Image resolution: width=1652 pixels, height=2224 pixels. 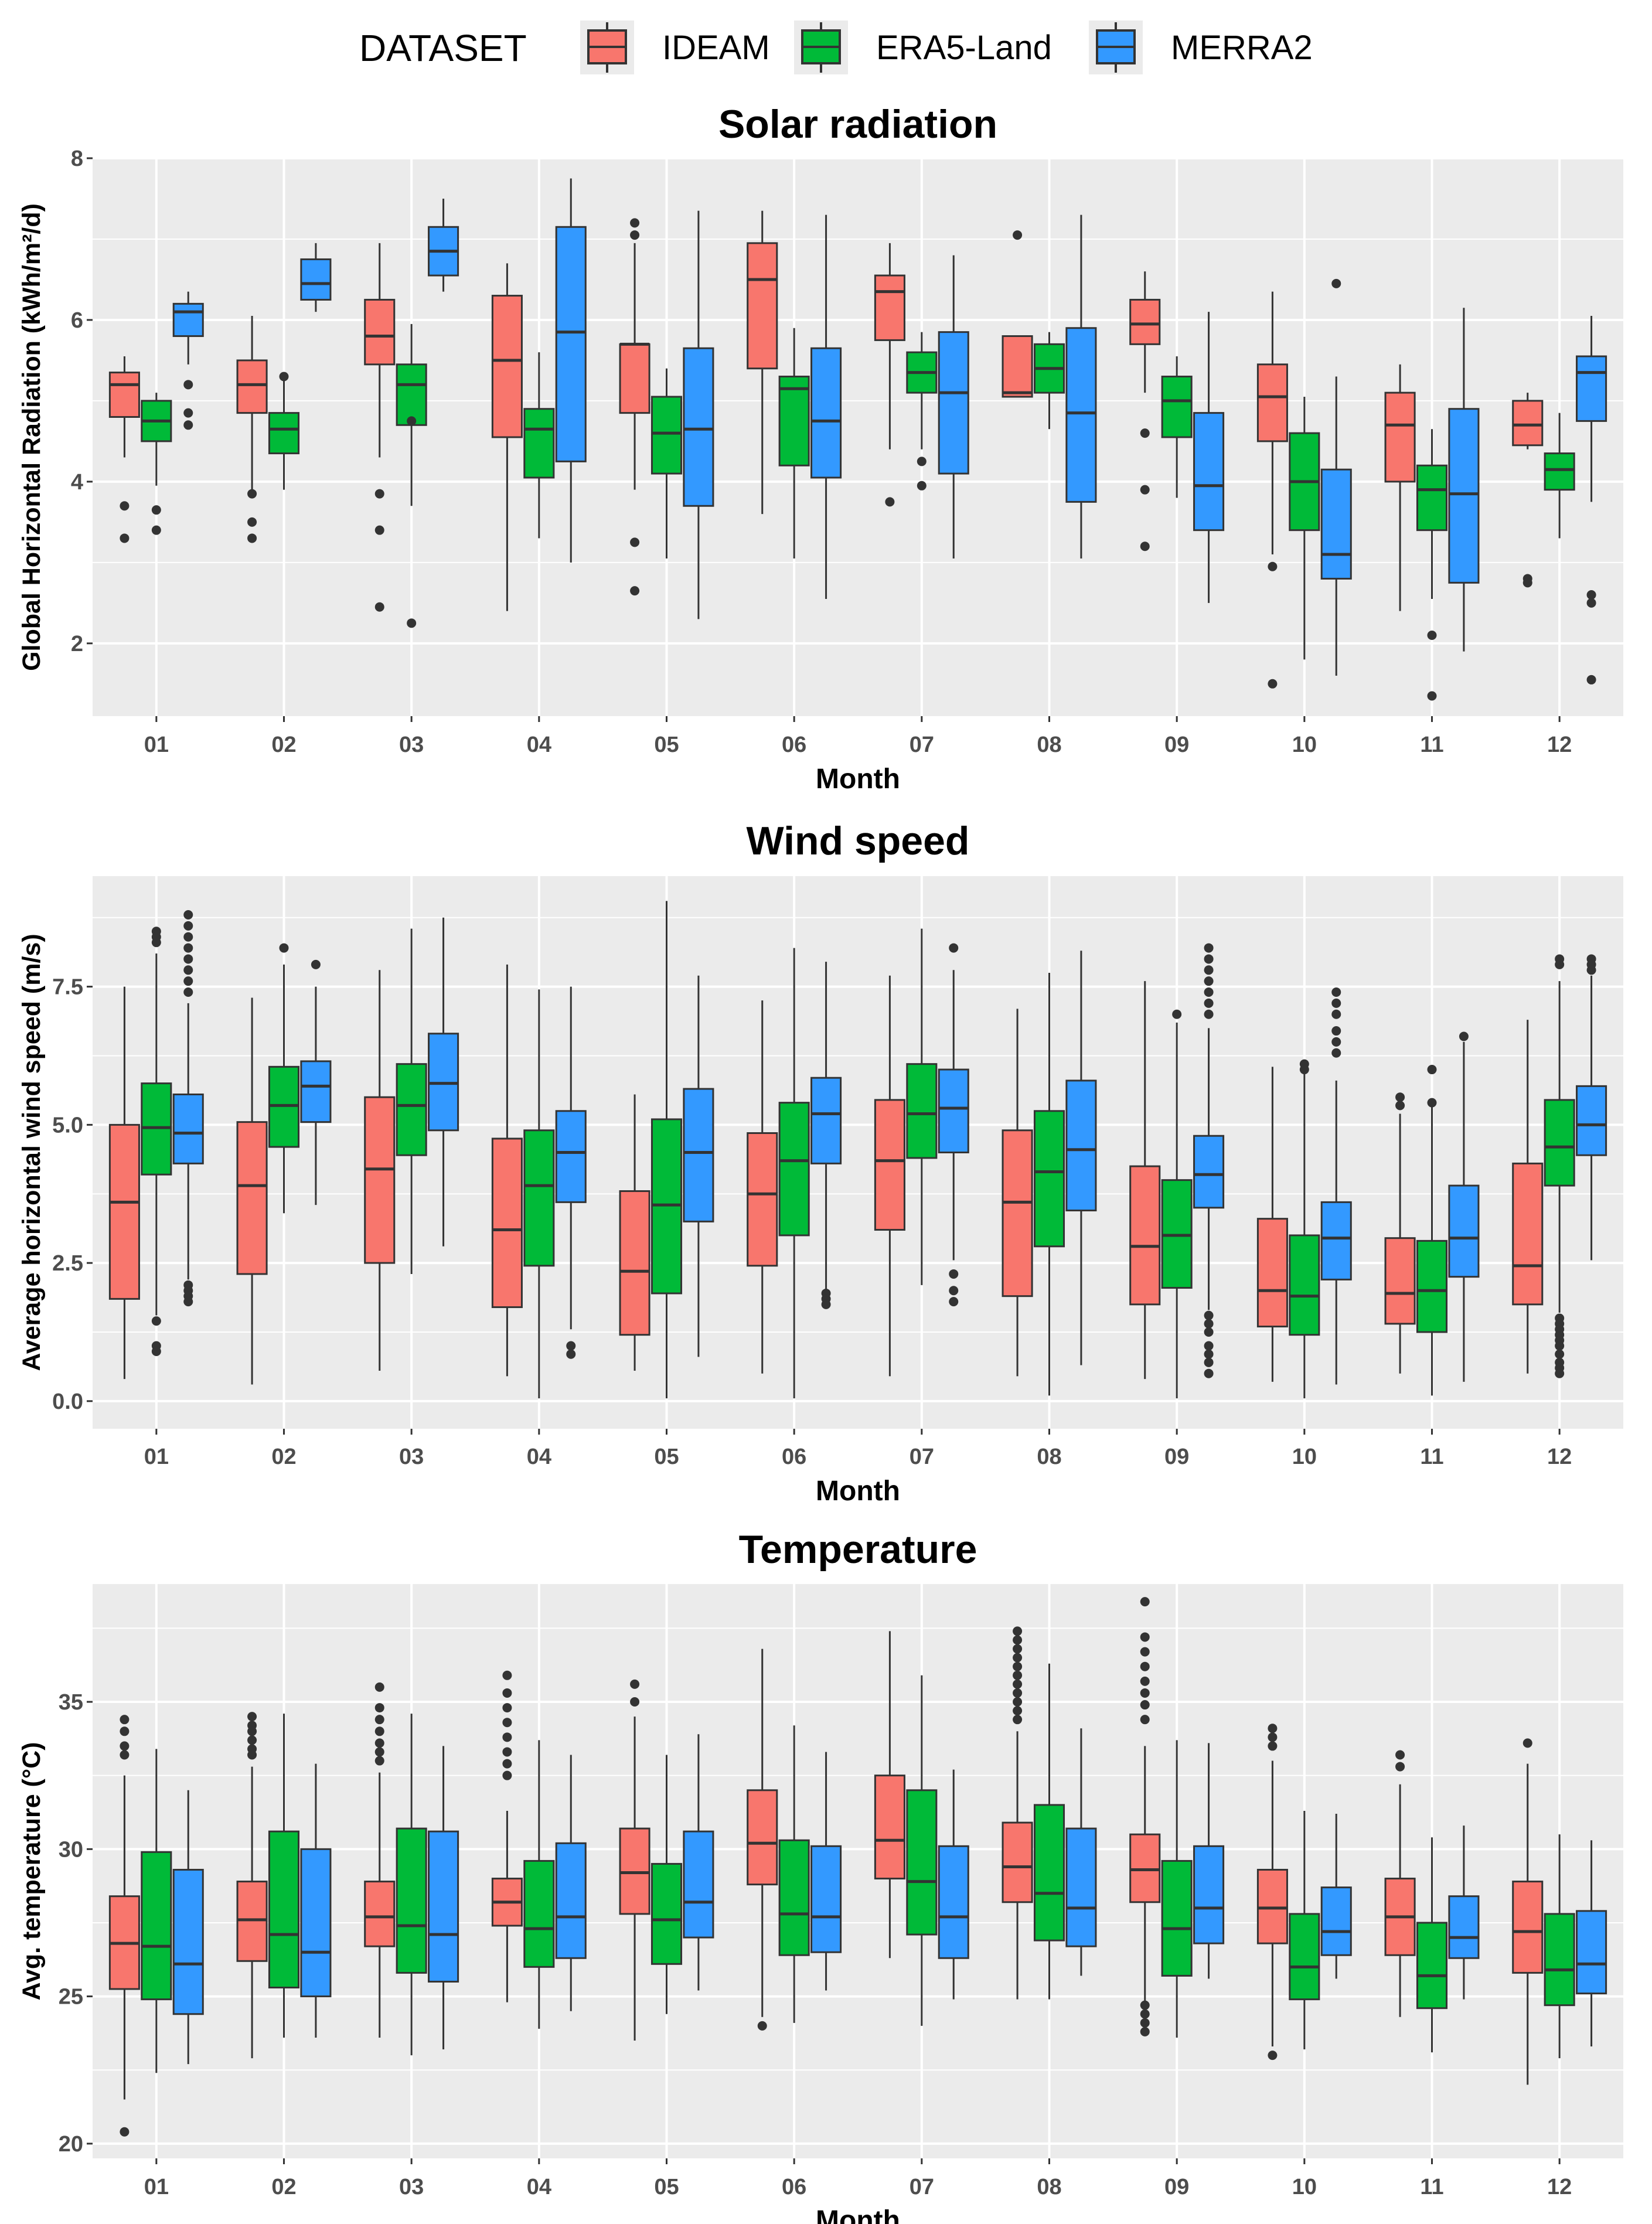 What do you see at coordinates (858, 841) in the screenshot?
I see `panel-title: Wind speed` at bounding box center [858, 841].